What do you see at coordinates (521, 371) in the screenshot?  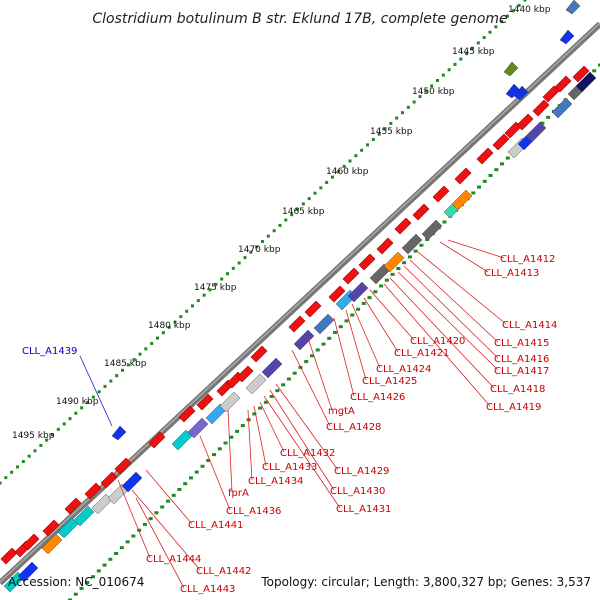 I see `gene-label: CLL_A1417` at bounding box center [521, 371].